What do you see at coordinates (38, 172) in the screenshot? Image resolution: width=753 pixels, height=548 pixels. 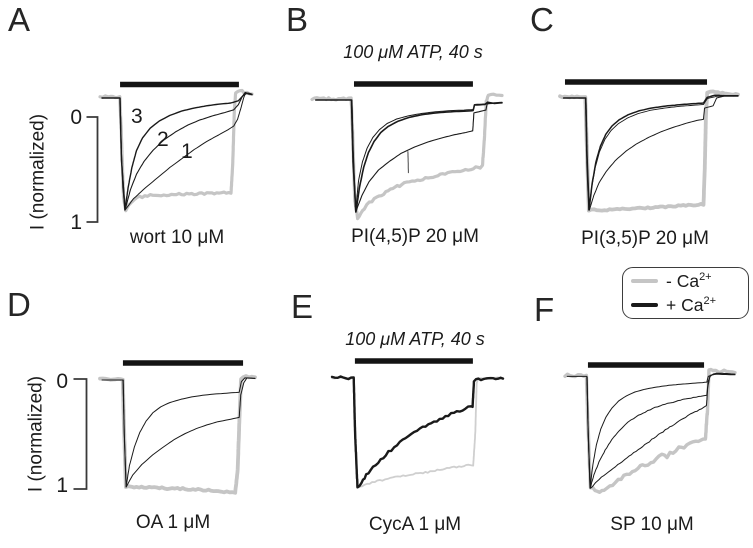 I see `panel-a-yaxis-title: I (normalized)` at bounding box center [38, 172].